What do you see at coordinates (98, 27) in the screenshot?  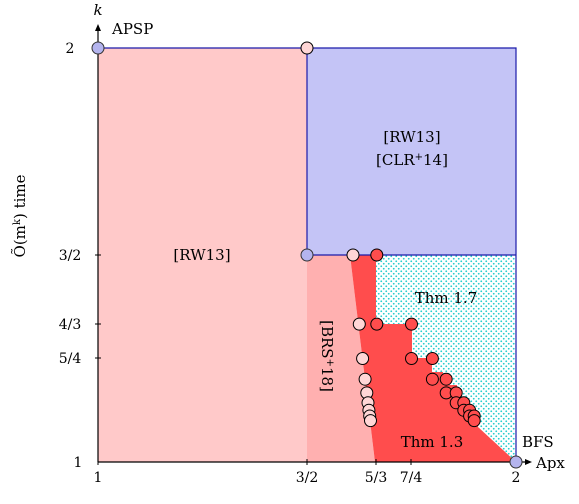 I see `y-axis-arrow` at bounding box center [98, 27].